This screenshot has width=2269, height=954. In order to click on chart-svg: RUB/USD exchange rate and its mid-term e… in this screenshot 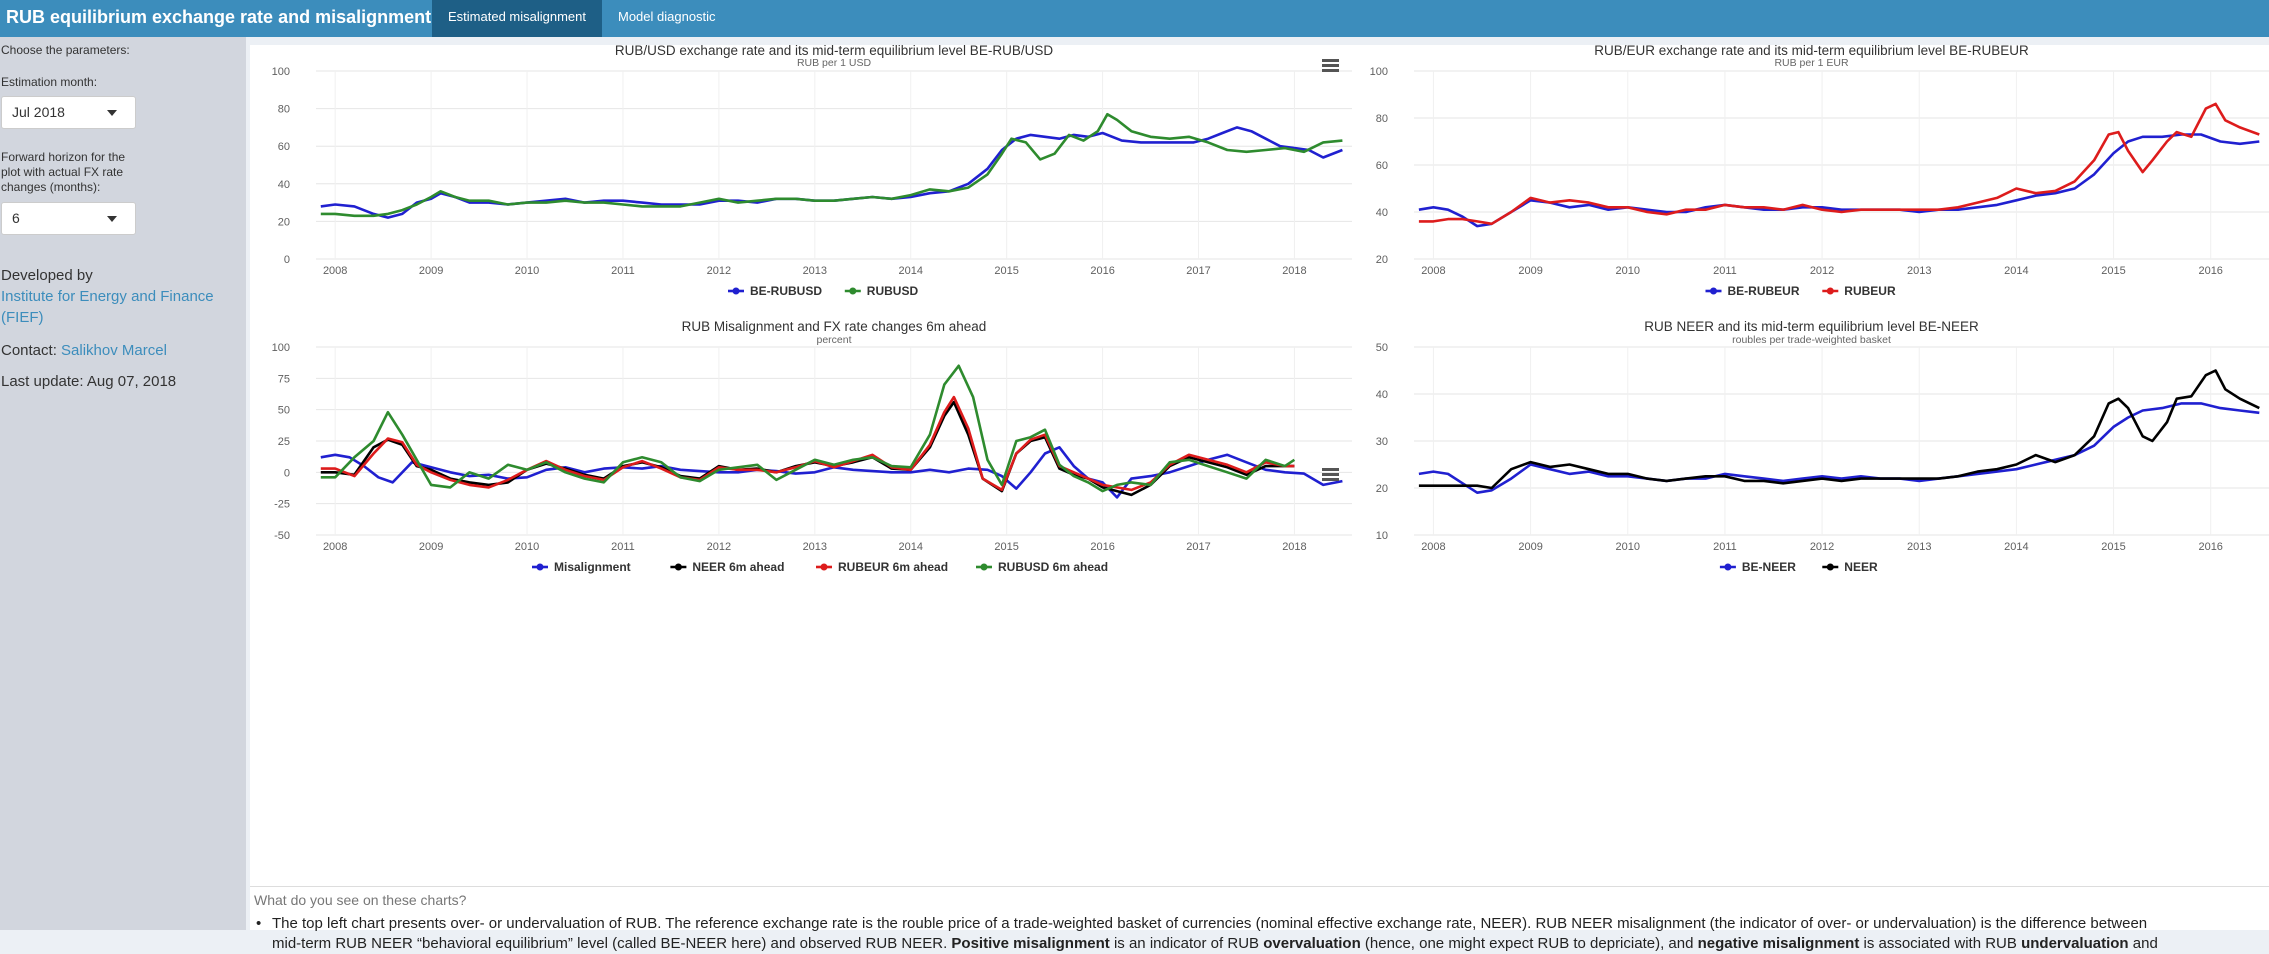, I will do `click(812, 170)`.